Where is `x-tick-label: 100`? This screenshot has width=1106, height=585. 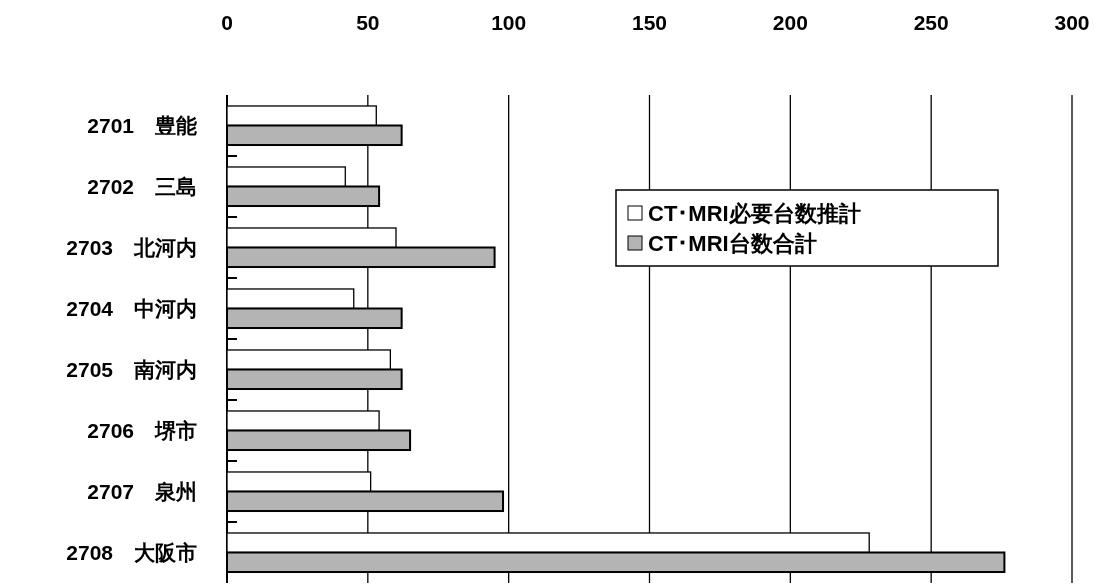
x-tick-label: 100 is located at coordinates (509, 22).